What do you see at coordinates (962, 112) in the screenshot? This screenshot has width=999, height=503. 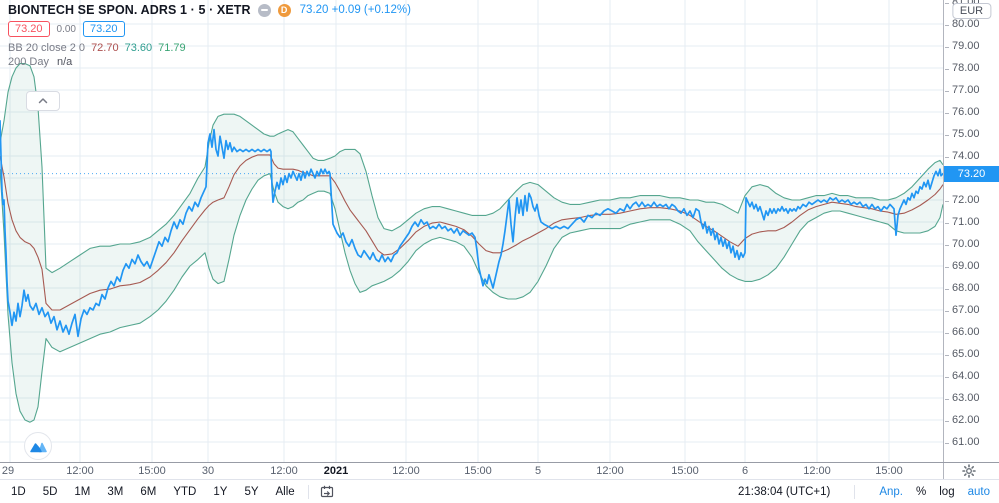 I see `price-axis-label: 76.00` at bounding box center [962, 112].